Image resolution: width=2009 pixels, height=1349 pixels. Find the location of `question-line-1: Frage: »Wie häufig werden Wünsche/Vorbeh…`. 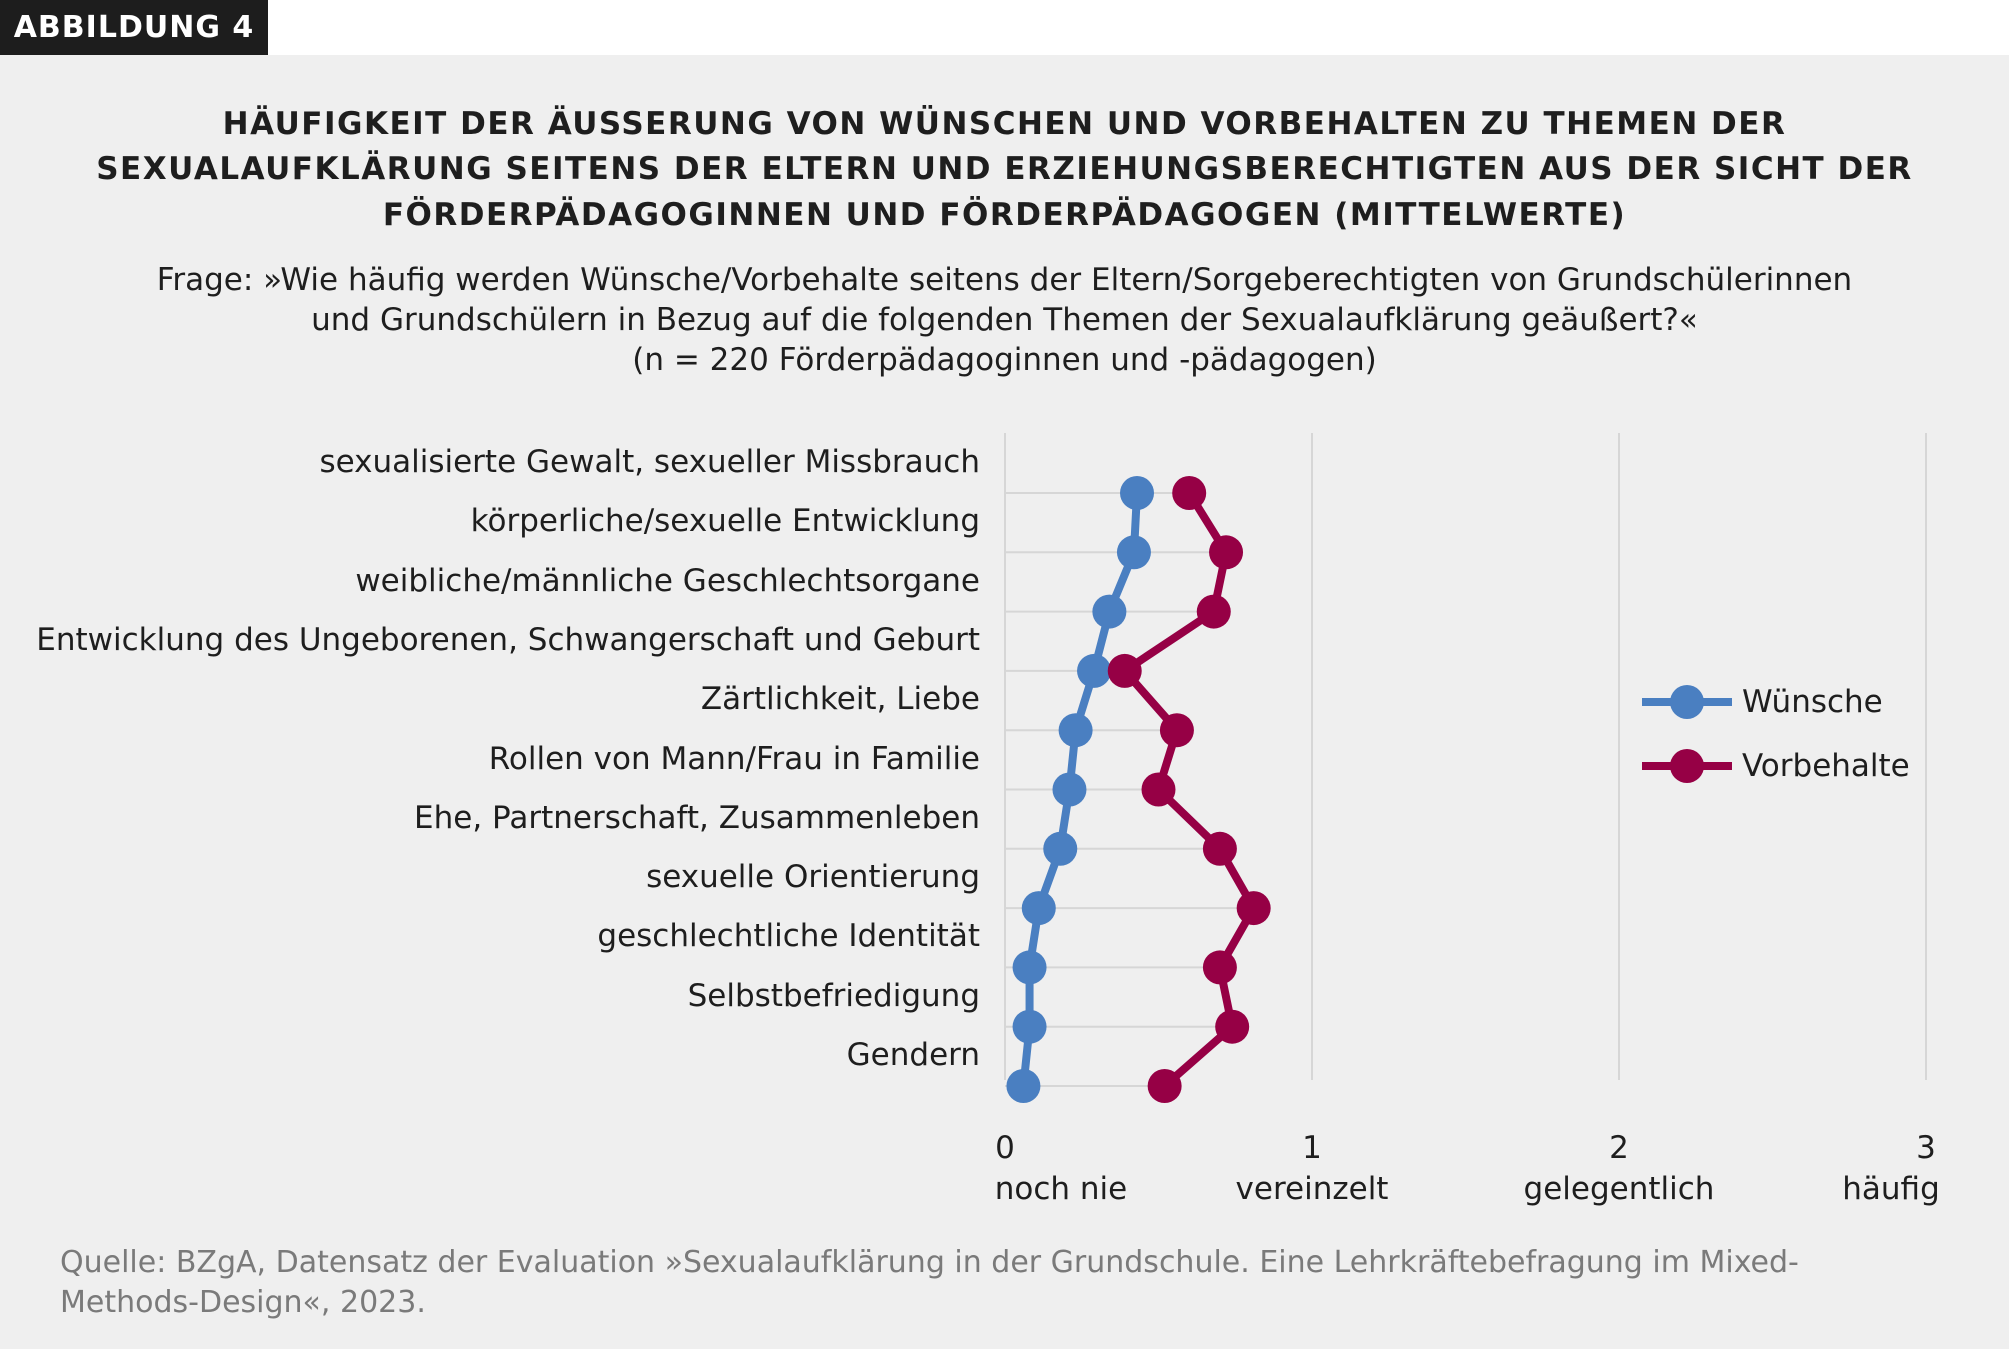

question-line-1: Frage: »Wie häufig werden Wünsche/Vorbeh… is located at coordinates (1004, 280).